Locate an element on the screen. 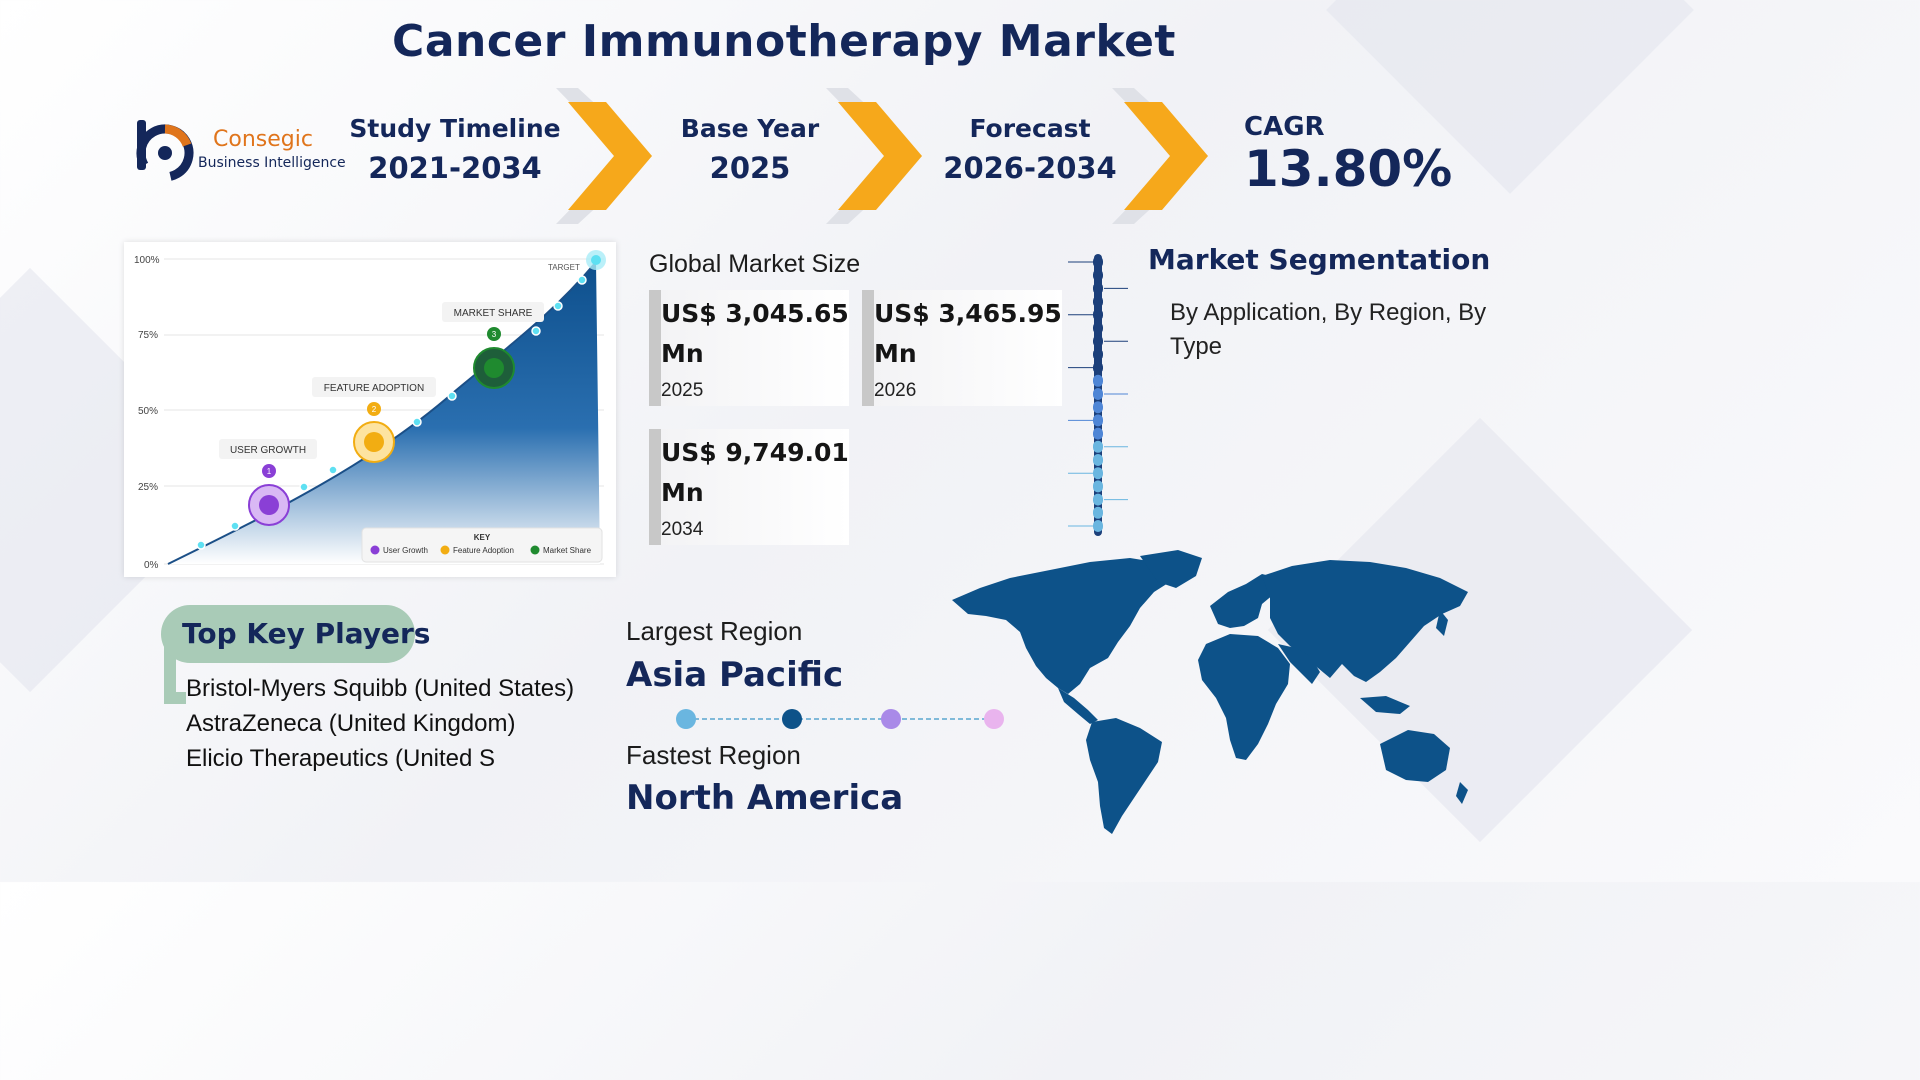 The height and width of the screenshot is (1080, 1920). list-item: Bristol-Myers Squibb (United States) is located at coordinates (380, 688).